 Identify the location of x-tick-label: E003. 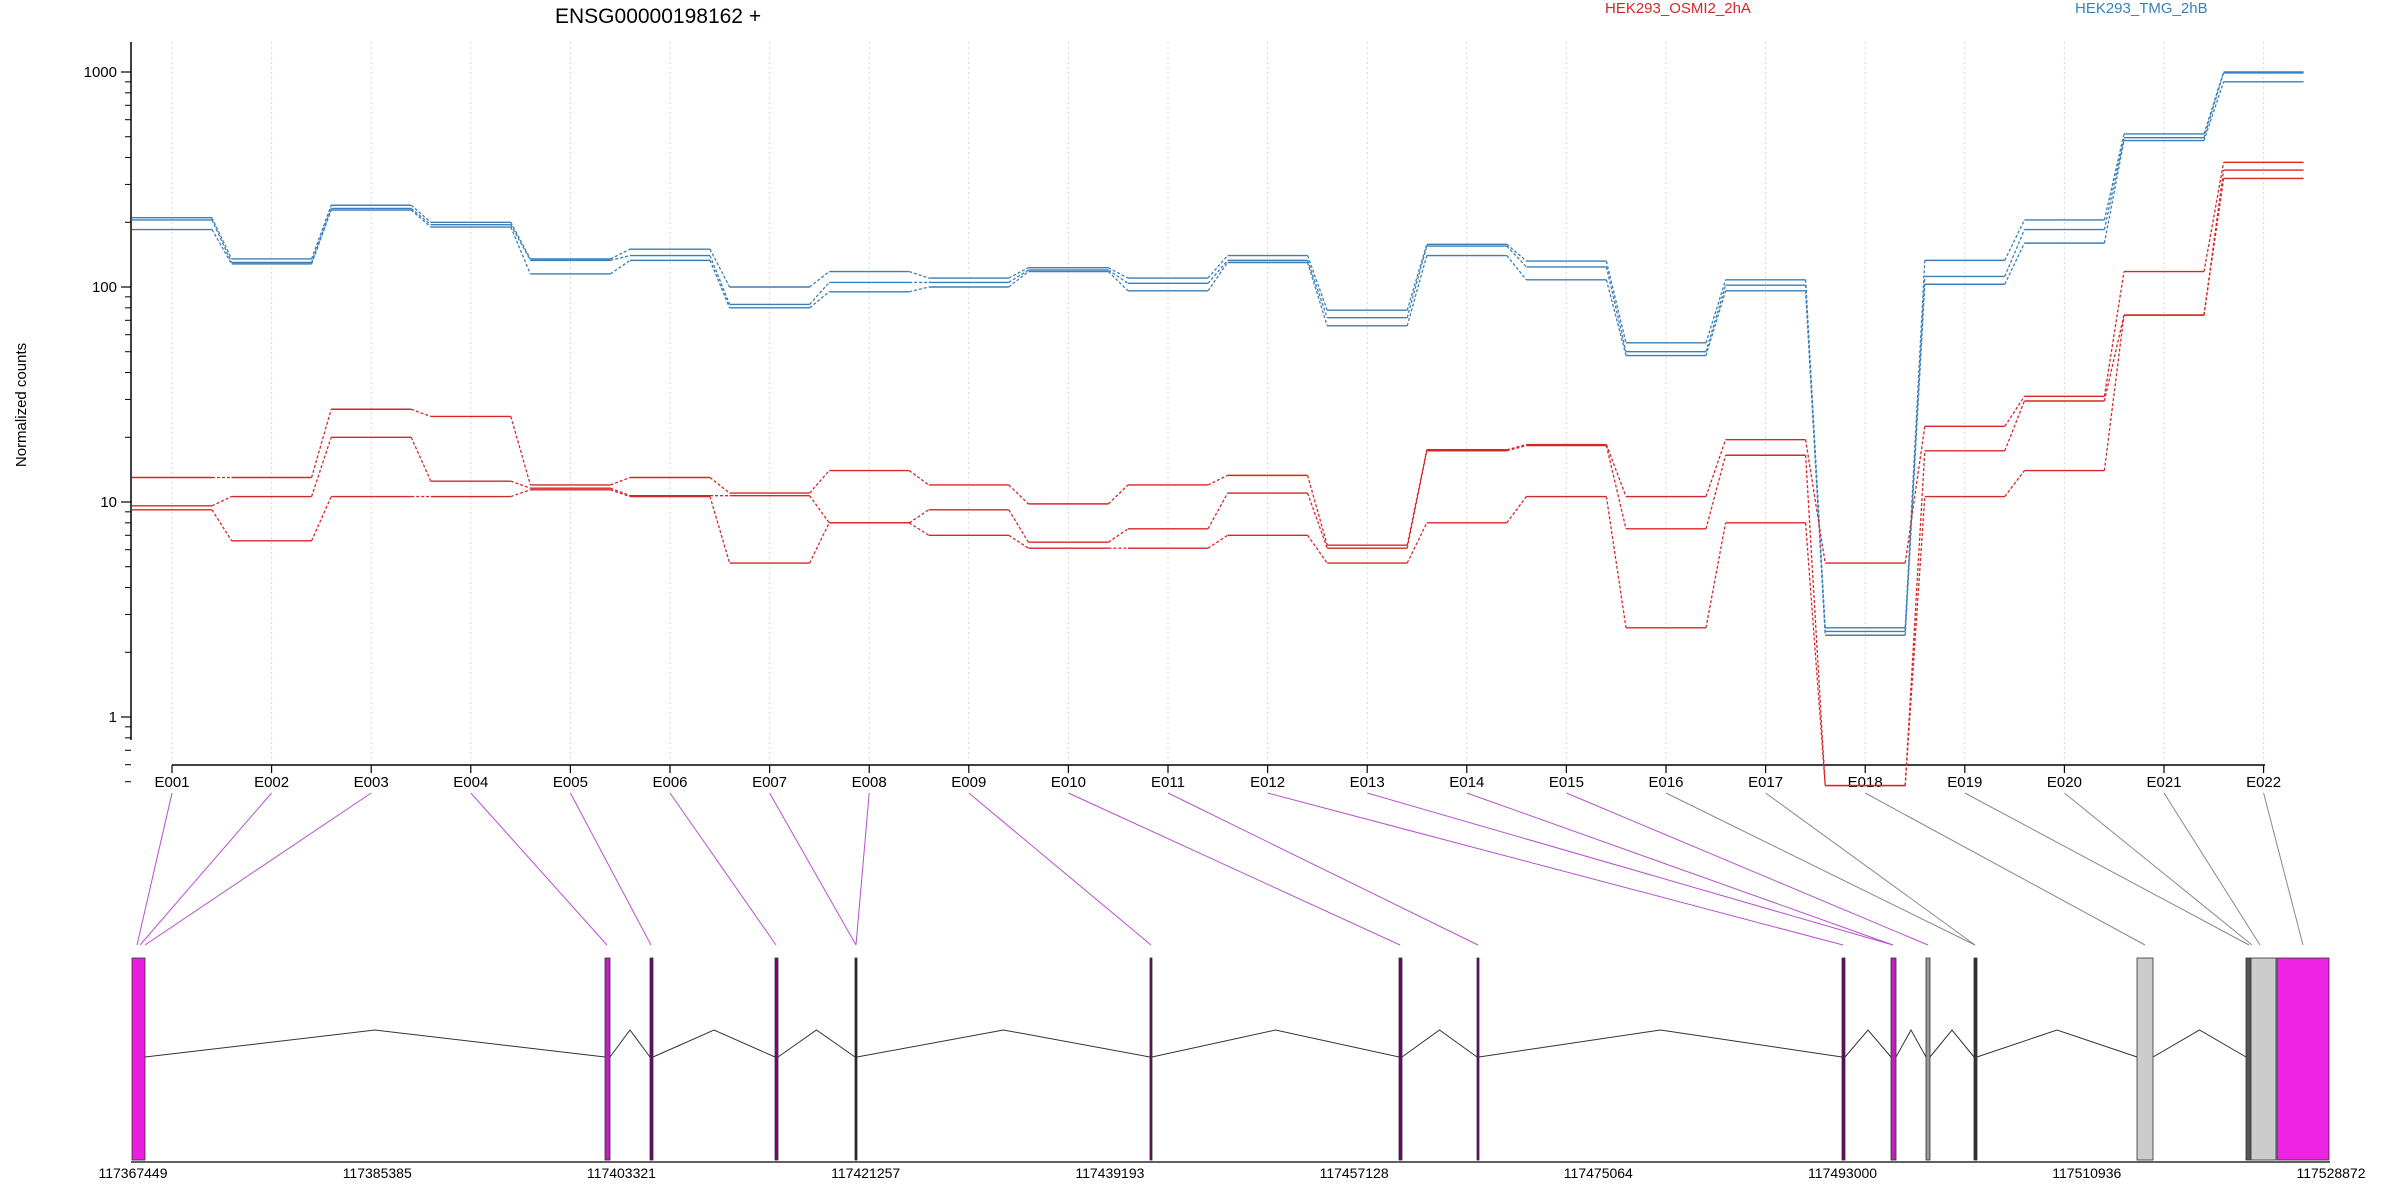
(371, 782).